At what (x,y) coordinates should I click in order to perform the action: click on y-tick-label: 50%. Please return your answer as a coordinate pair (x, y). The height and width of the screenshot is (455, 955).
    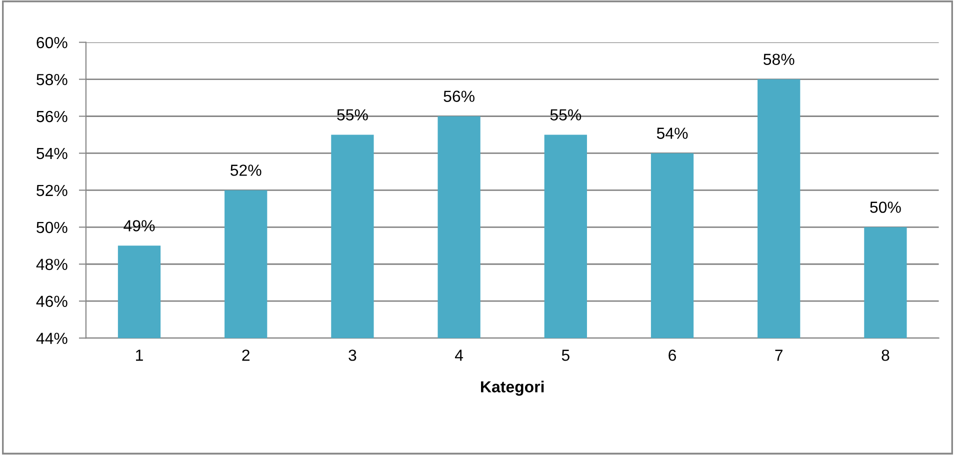
    Looking at the image, I should click on (52, 228).